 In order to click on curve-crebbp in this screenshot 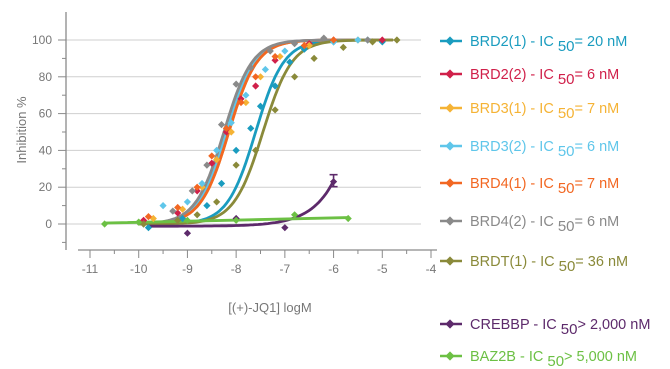, I will do `click(241, 203)`.